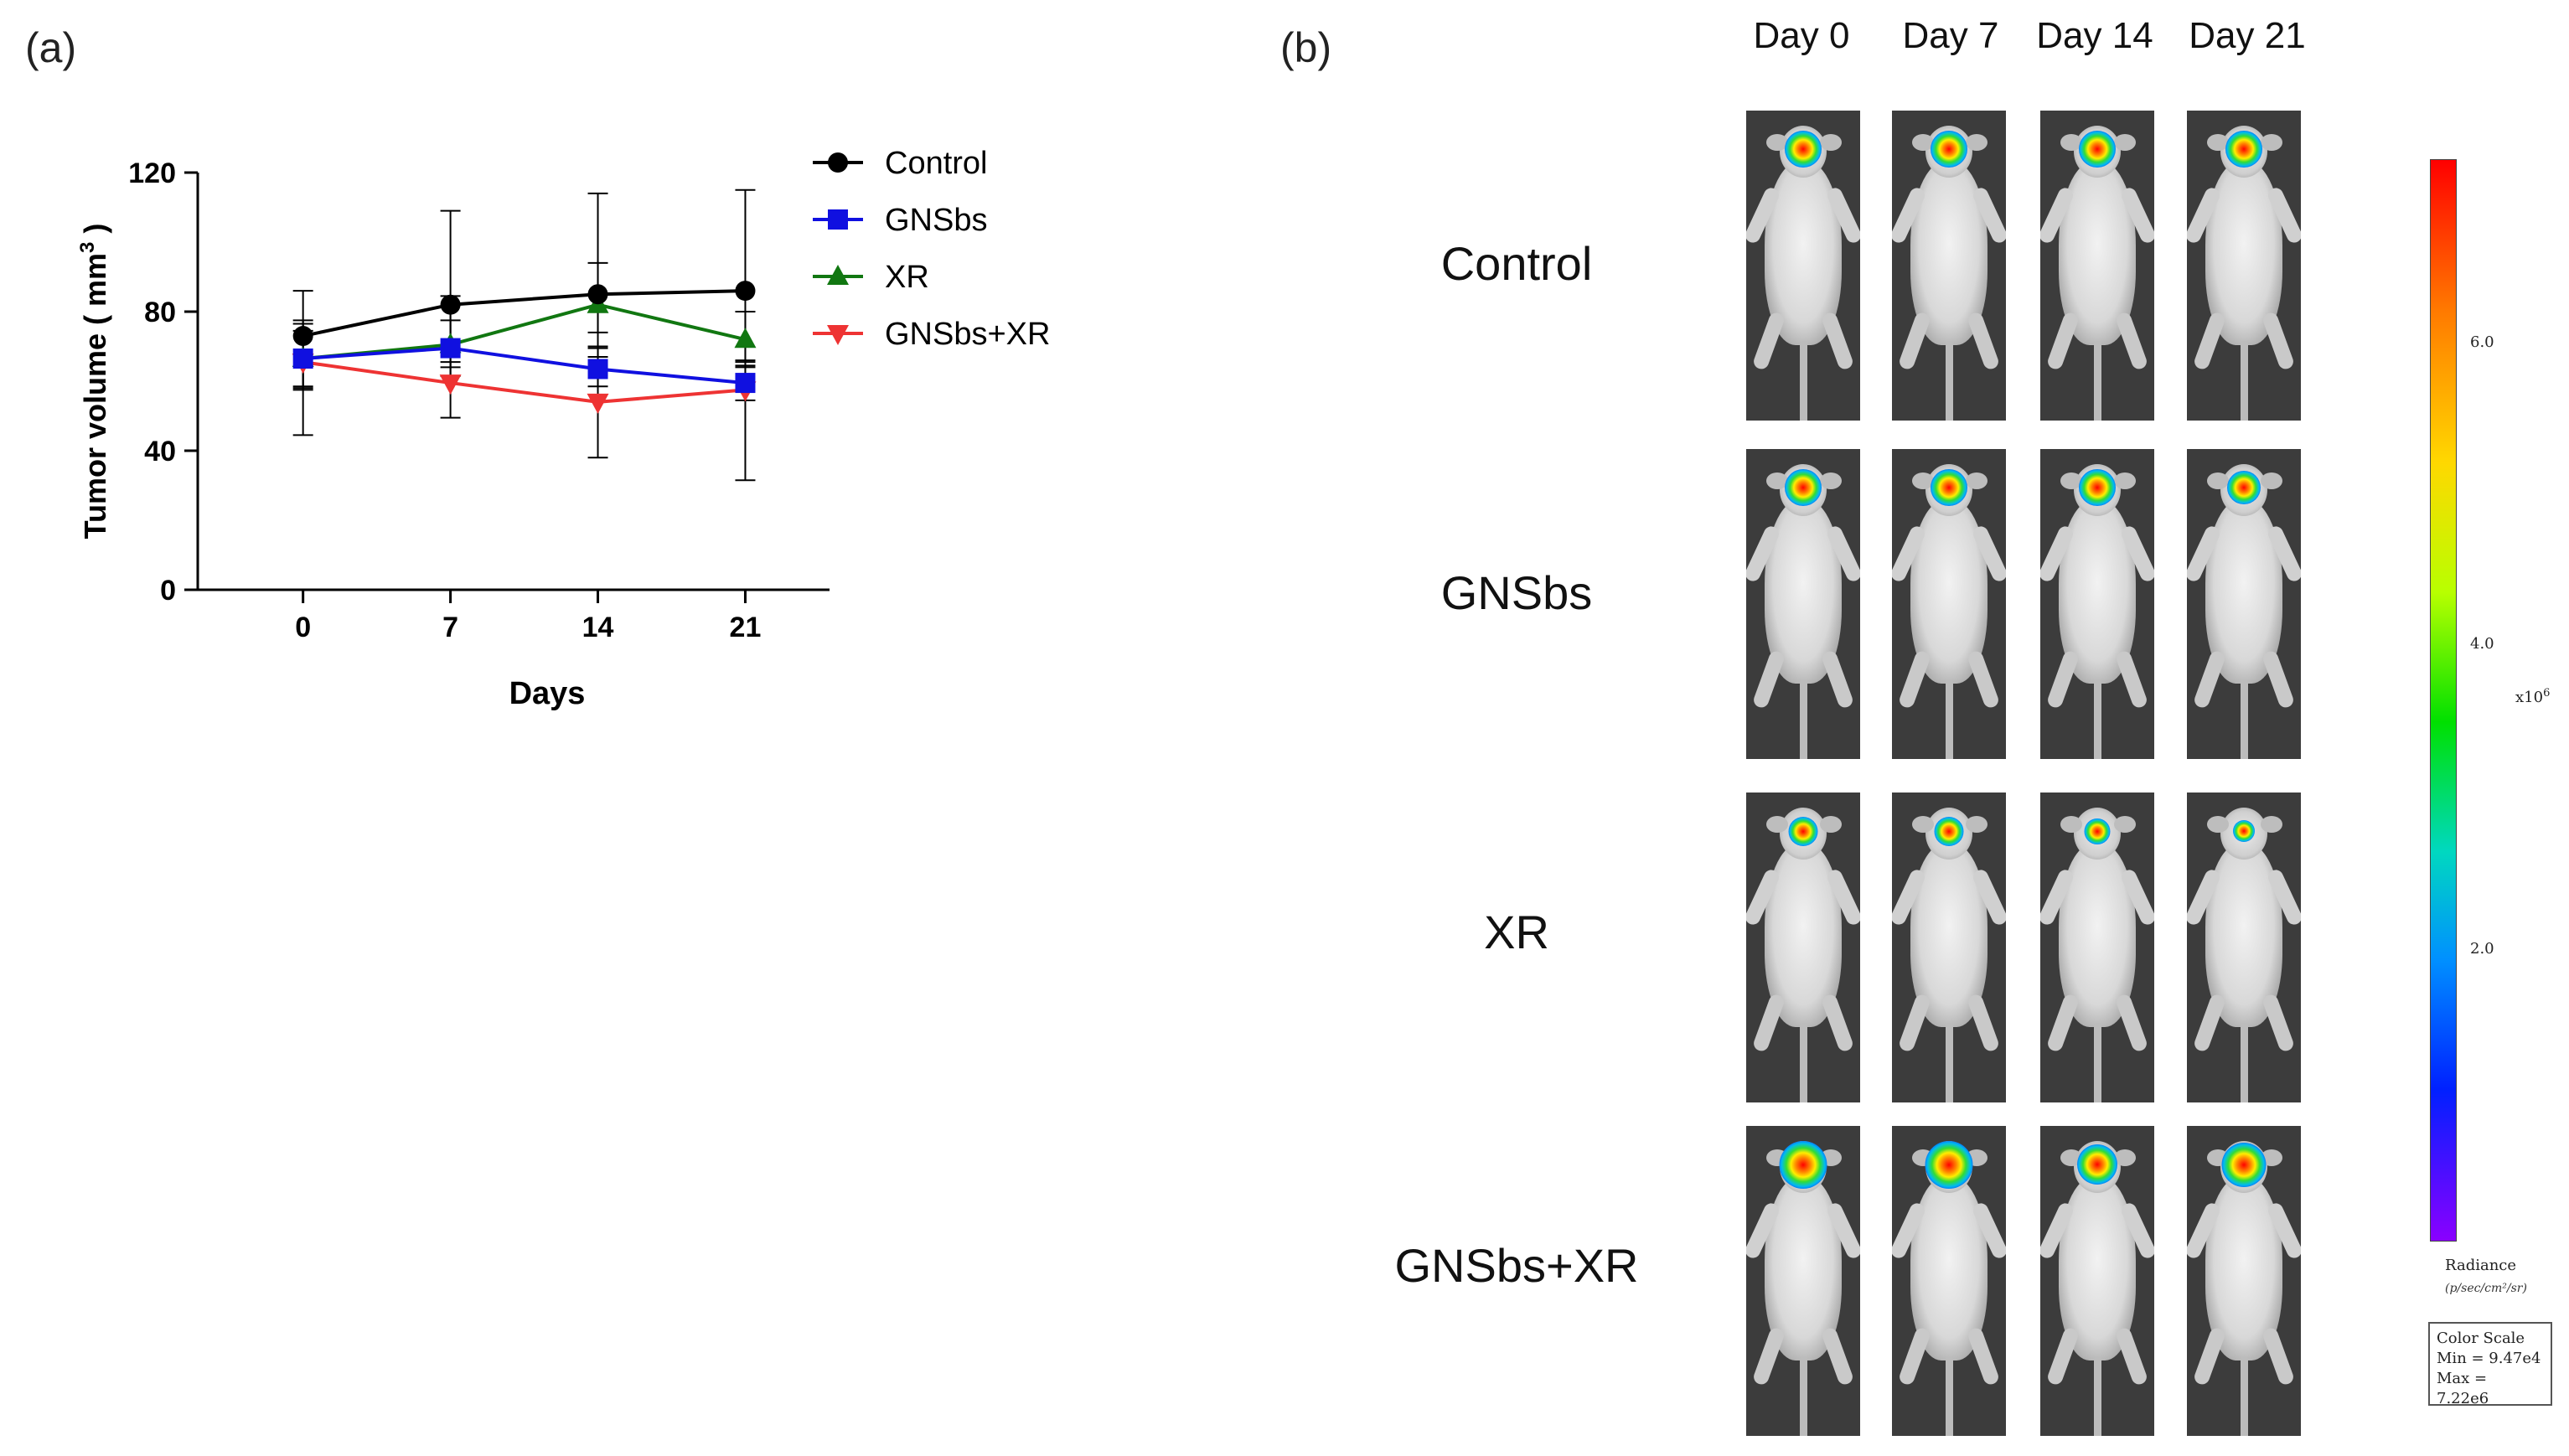 Image resolution: width=2569 pixels, height=1456 pixels. What do you see at coordinates (838, 275) in the screenshot?
I see `legend-marker-xr` at bounding box center [838, 275].